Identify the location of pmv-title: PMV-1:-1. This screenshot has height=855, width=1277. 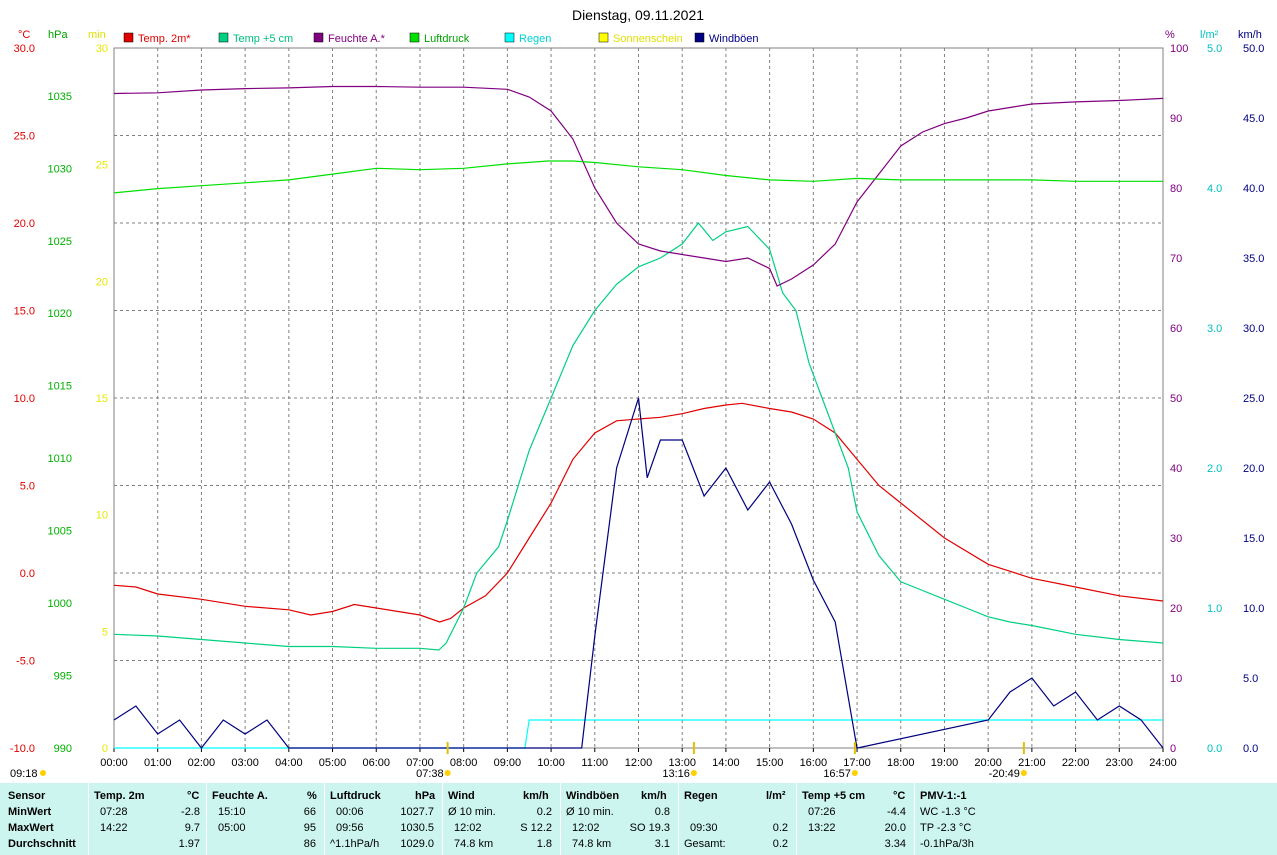
(943, 796).